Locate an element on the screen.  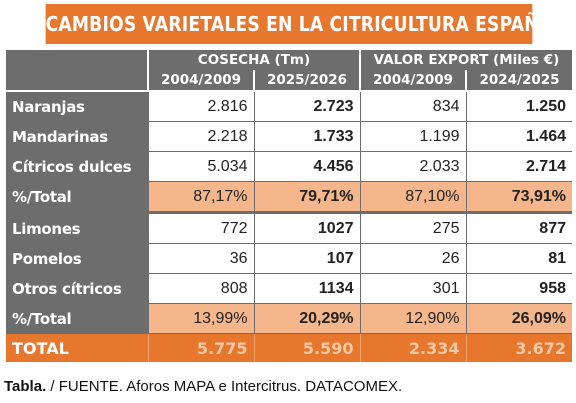
cell: 5.590 is located at coordinates (306, 347).